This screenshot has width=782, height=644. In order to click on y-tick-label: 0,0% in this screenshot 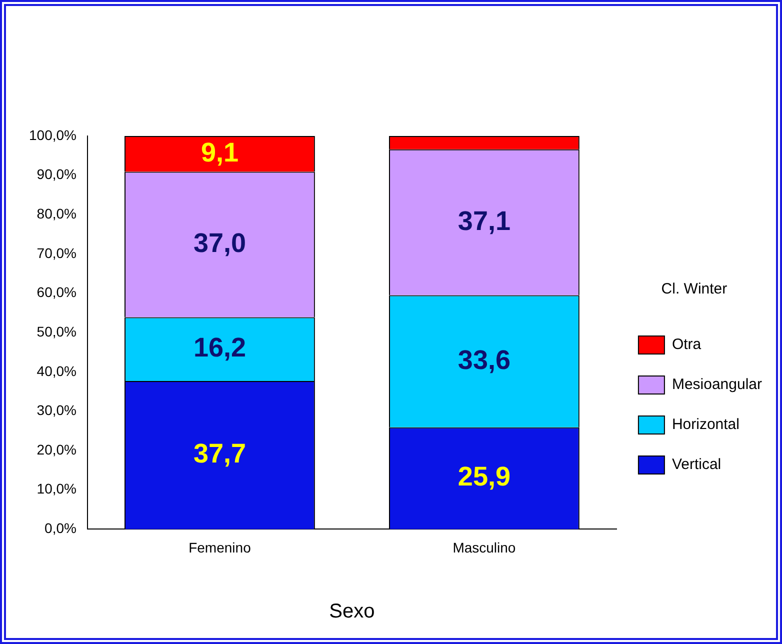, I will do `click(60, 528)`.